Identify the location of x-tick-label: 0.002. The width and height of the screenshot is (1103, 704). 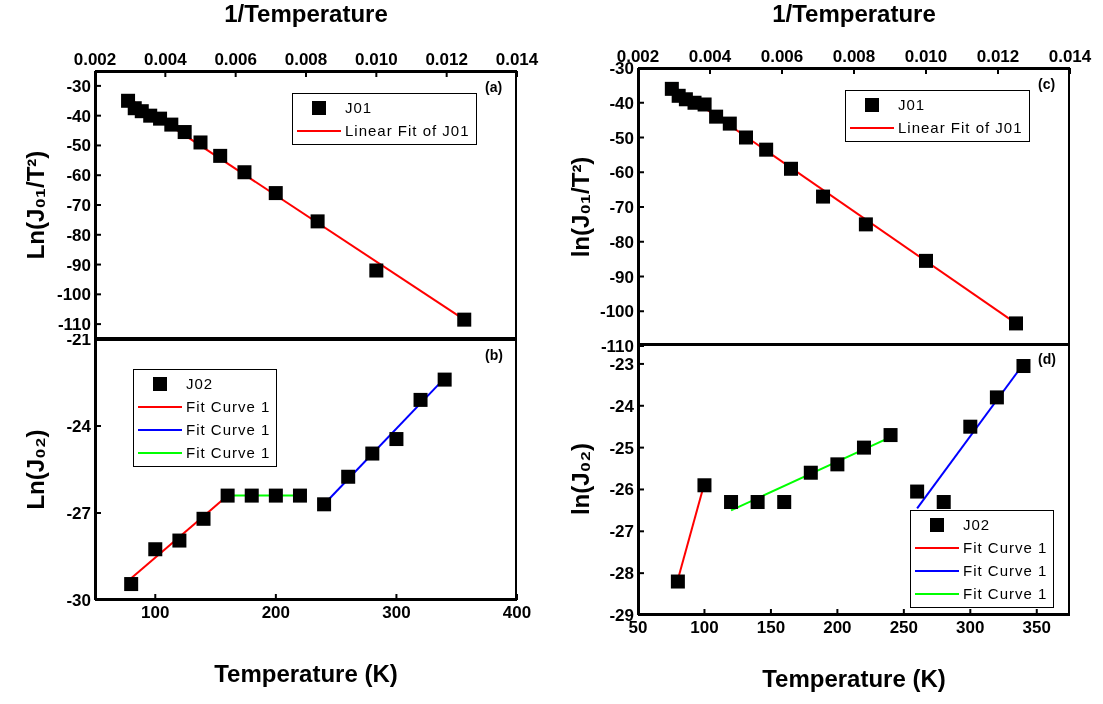
(95, 59).